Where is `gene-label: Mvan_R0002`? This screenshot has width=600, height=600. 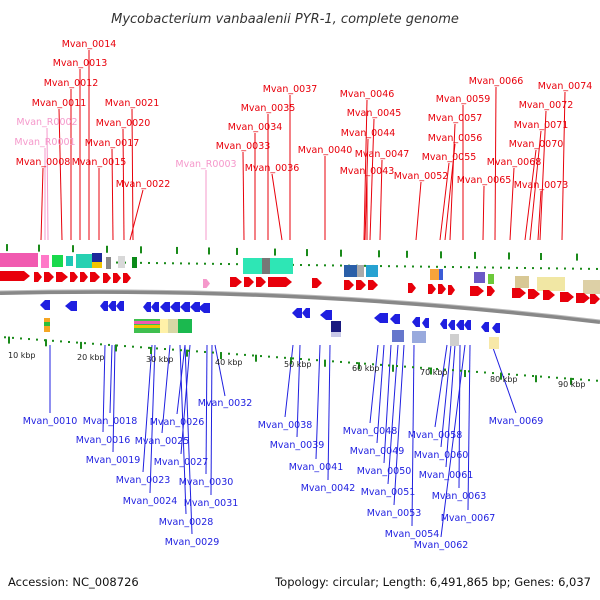
gene-label: Mvan_R0002 is located at coordinates (46, 122).